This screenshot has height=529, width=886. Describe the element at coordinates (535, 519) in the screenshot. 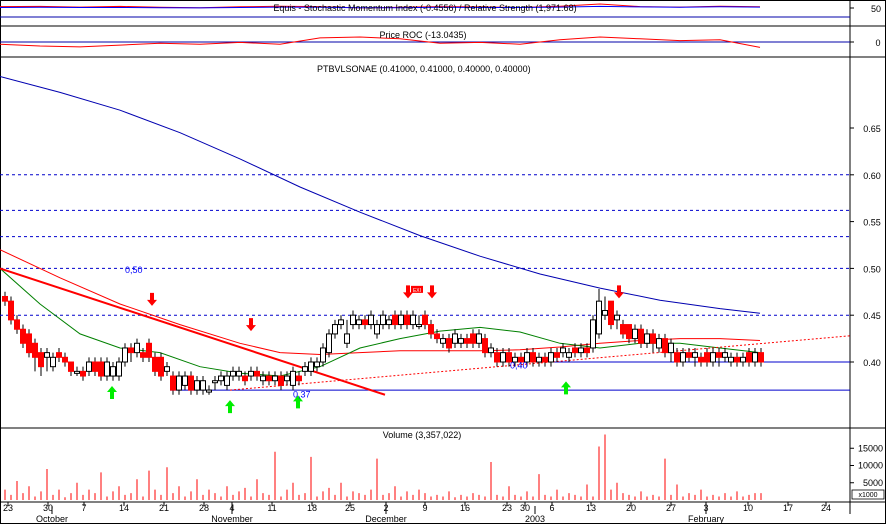

I see `x-month-label: 2003` at that location.